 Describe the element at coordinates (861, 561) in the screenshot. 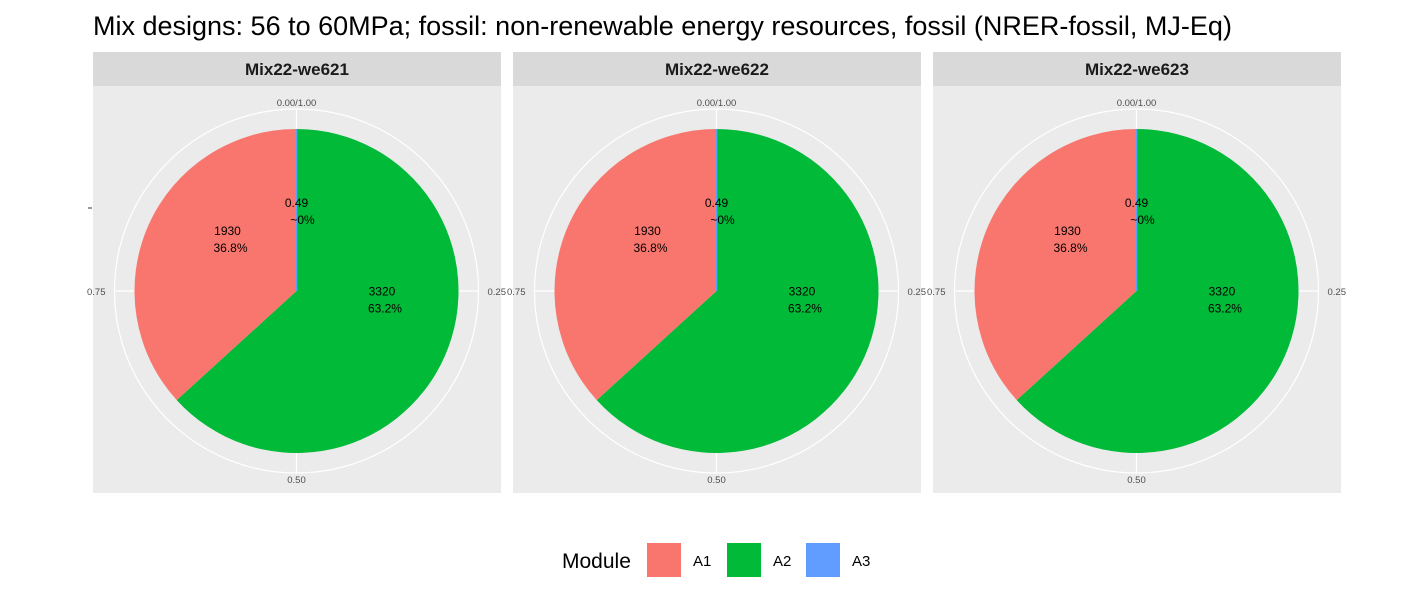

I see `legend-label-a3: A3` at that location.